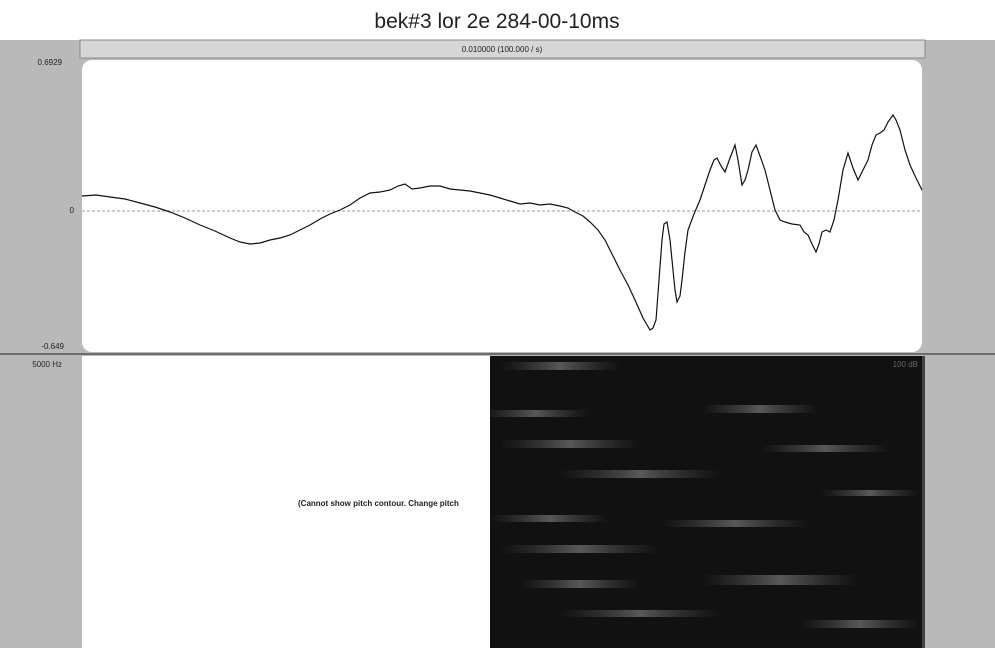 The height and width of the screenshot is (648, 995). What do you see at coordinates (47, 364) in the screenshot?
I see `freq-label: 5000 Hz` at bounding box center [47, 364].